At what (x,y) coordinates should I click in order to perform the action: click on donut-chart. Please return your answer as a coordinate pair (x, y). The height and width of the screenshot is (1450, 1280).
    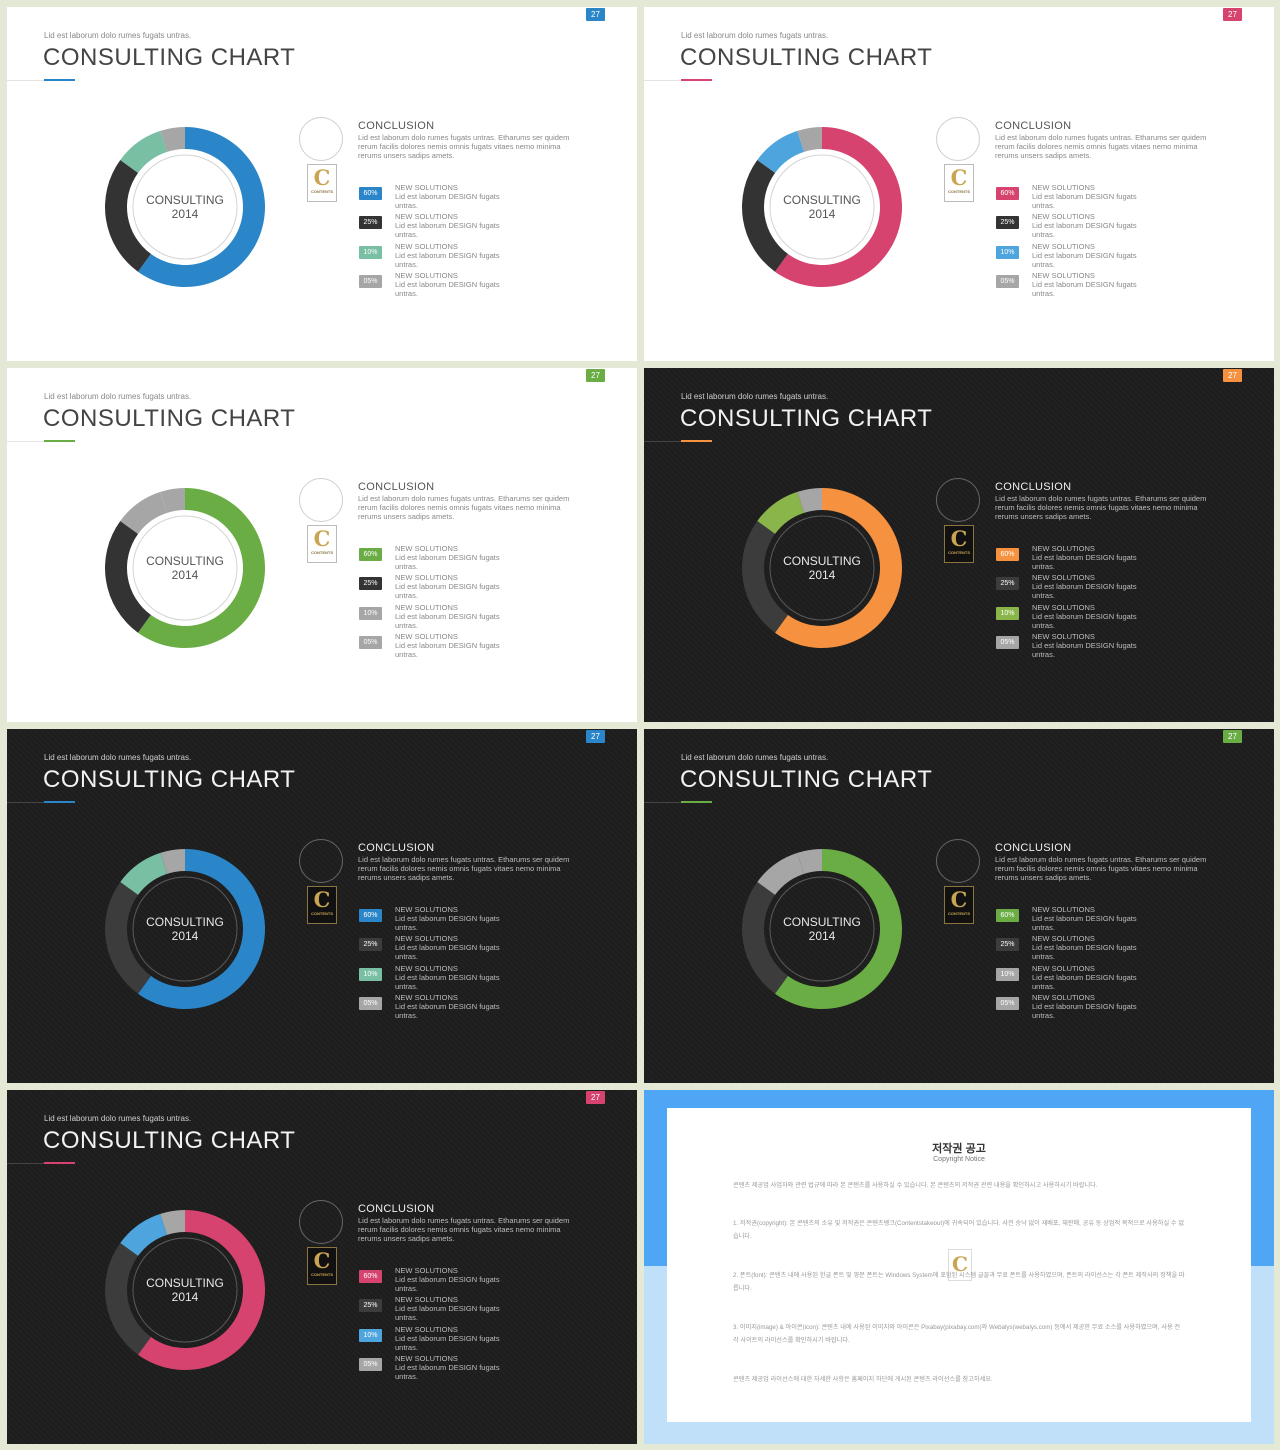
    Looking at the image, I should click on (822, 207).